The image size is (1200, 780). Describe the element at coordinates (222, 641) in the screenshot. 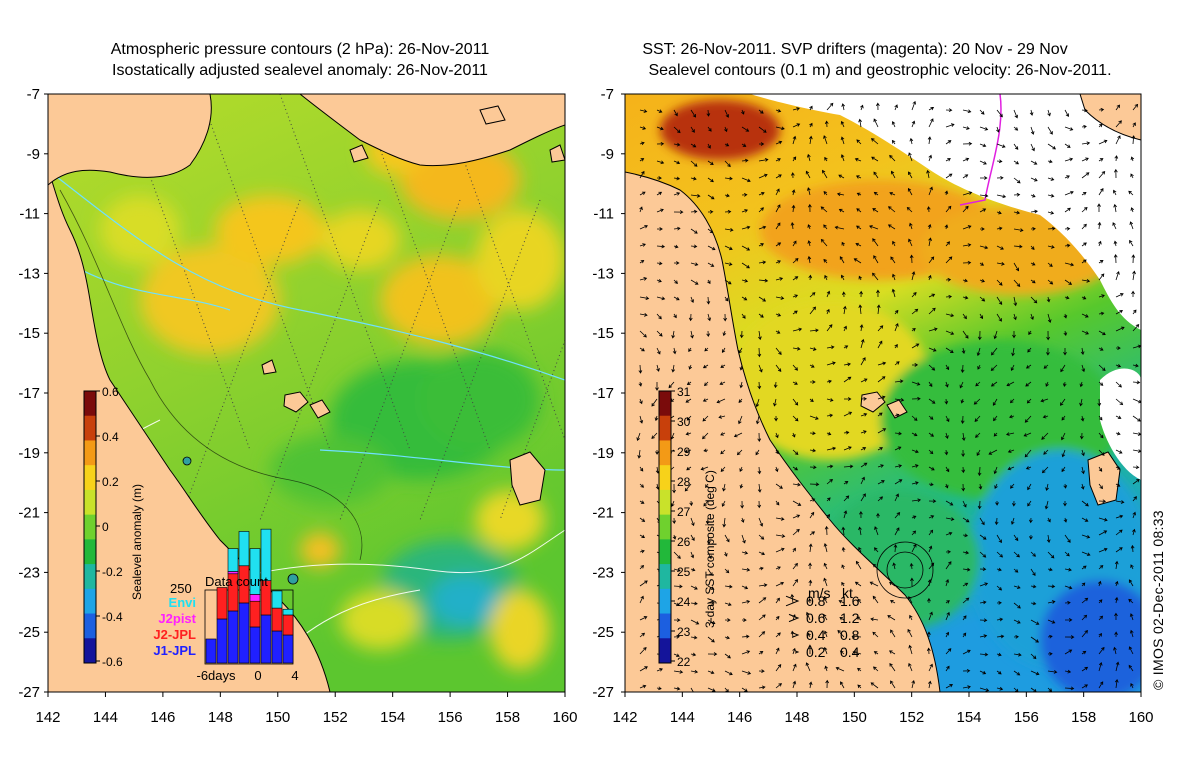

I see `inset-bar-j1` at that location.